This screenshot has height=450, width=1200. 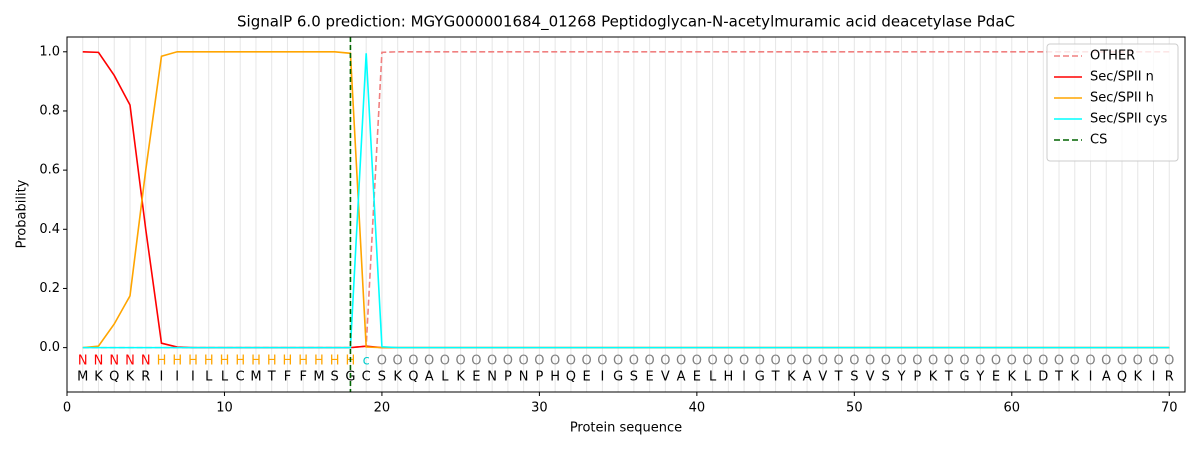 I want to click on residue: C, so click(x=366, y=377).